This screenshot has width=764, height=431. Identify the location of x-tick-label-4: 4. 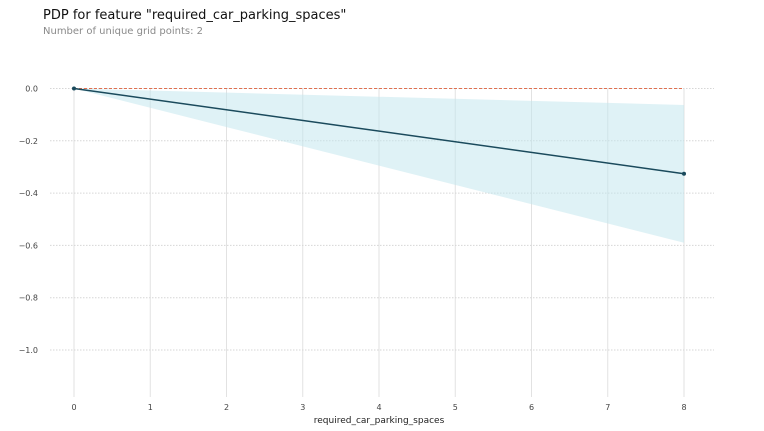
(378, 407).